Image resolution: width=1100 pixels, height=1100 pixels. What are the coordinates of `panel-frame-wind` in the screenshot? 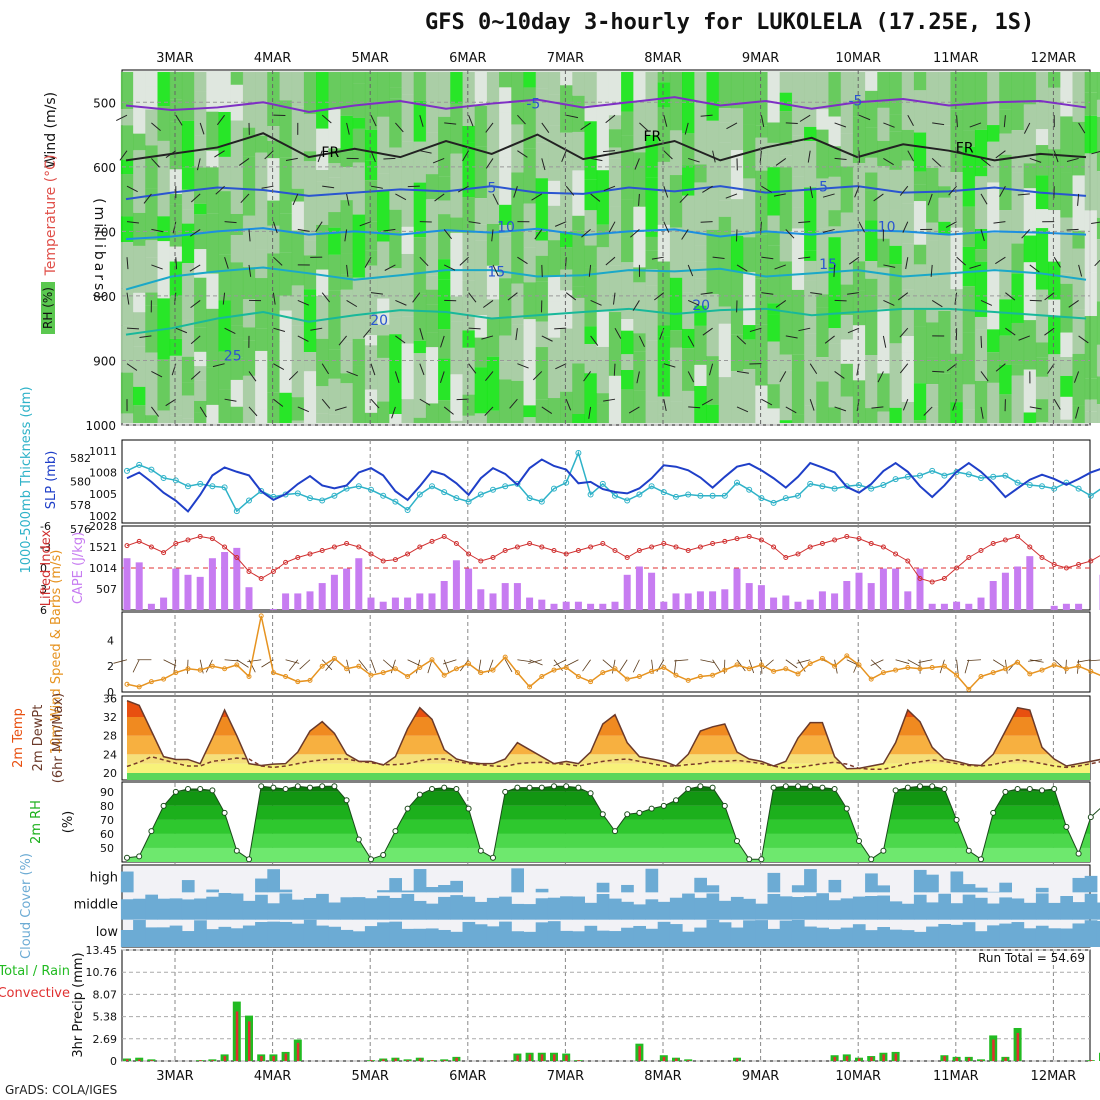 It's located at (606, 652).